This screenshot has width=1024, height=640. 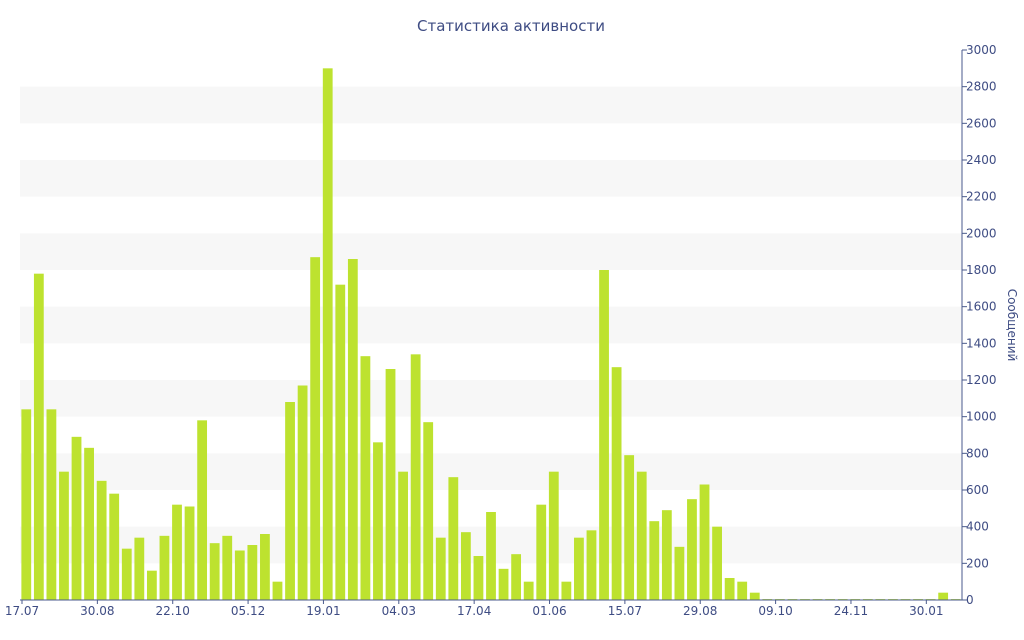 What do you see at coordinates (323, 611) in the screenshot?
I see `x-tick-label: 19.01` at bounding box center [323, 611].